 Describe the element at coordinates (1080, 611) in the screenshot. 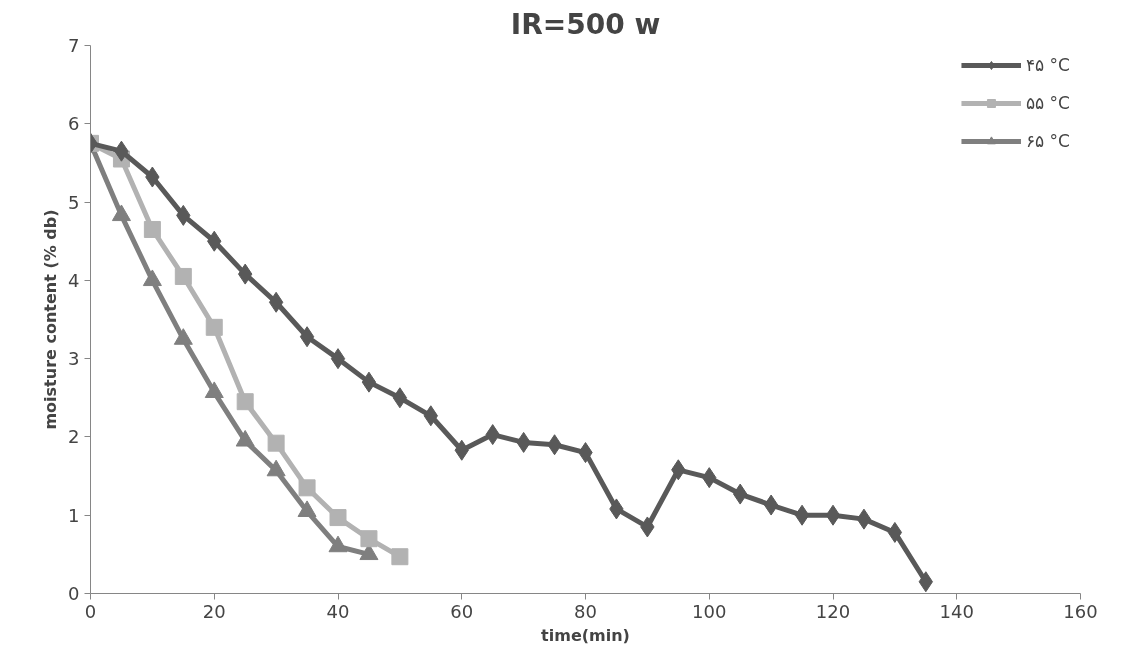

I see `x-tick-label: 160` at that location.